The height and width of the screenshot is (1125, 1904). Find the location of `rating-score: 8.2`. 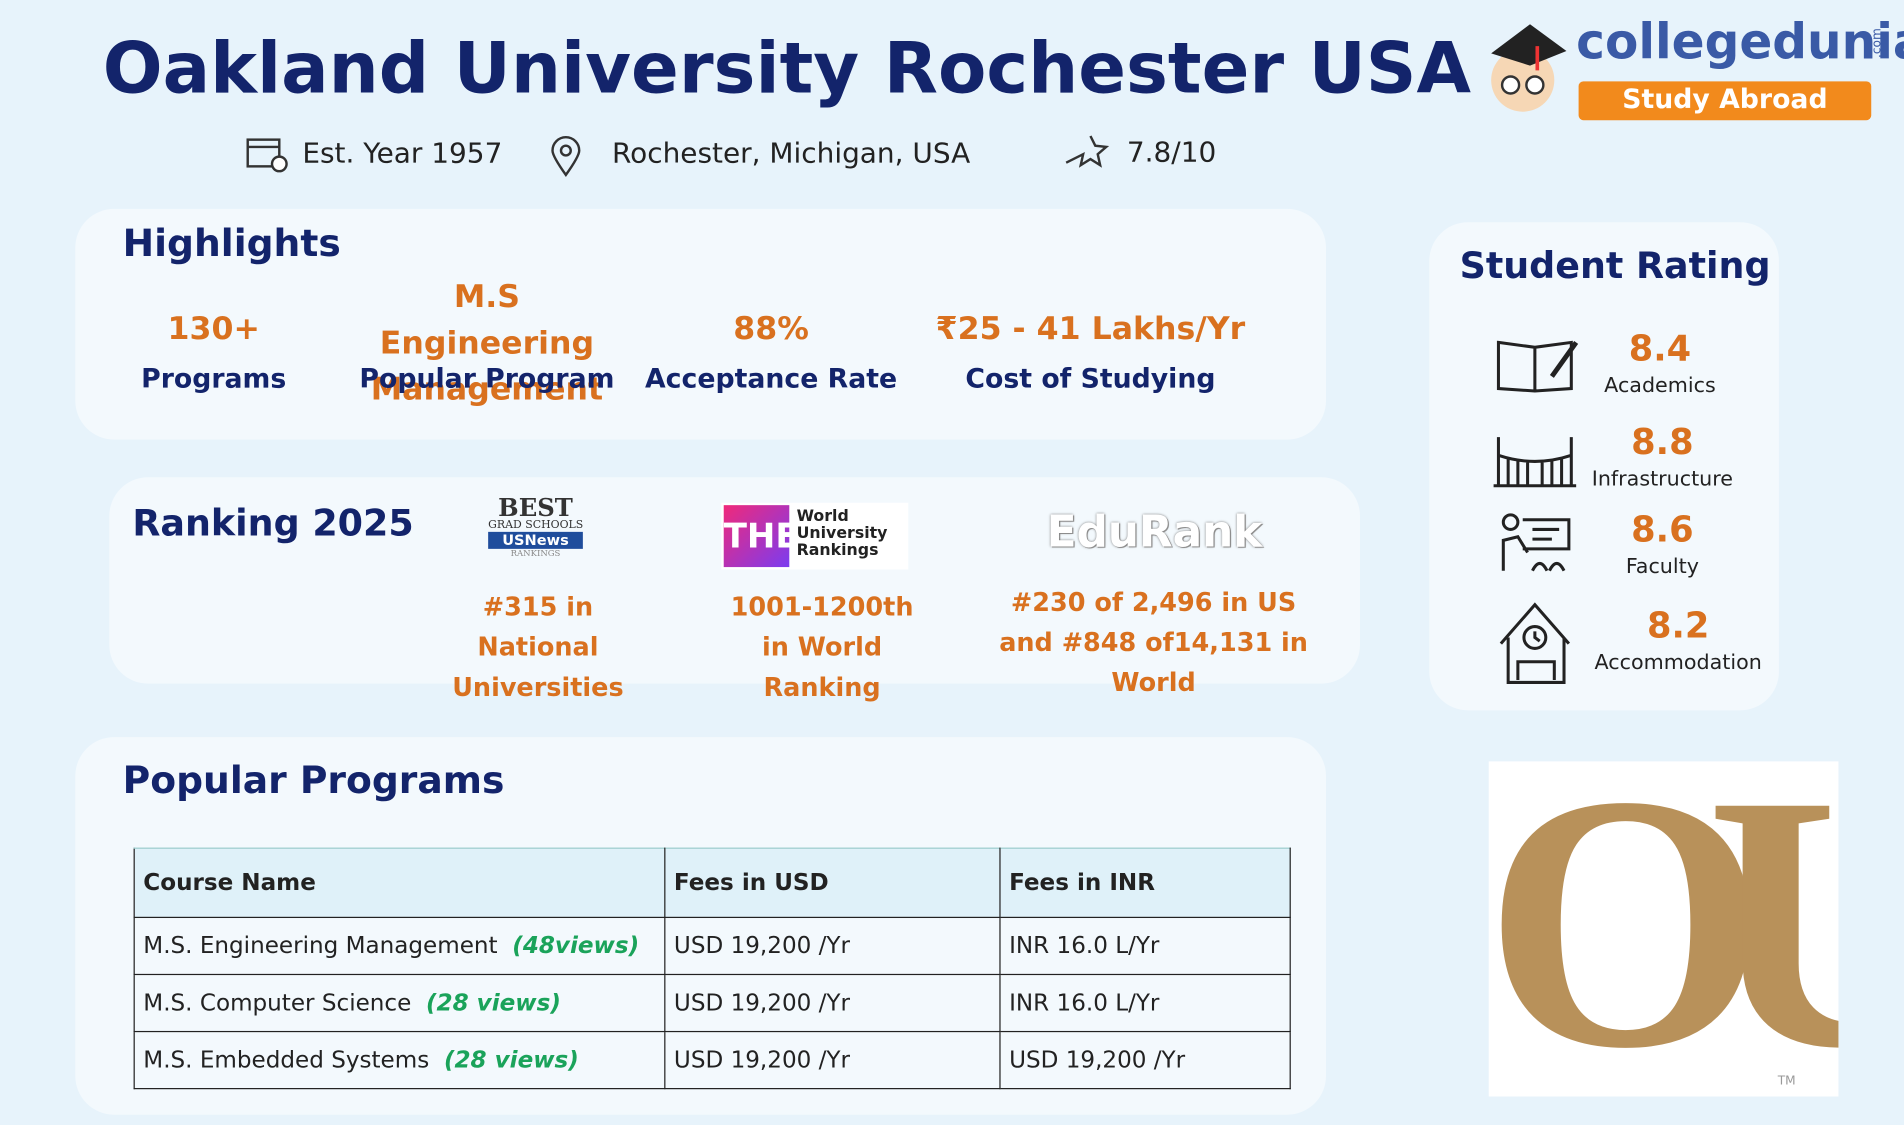

rating-score: 8.2 is located at coordinates (1678, 625).